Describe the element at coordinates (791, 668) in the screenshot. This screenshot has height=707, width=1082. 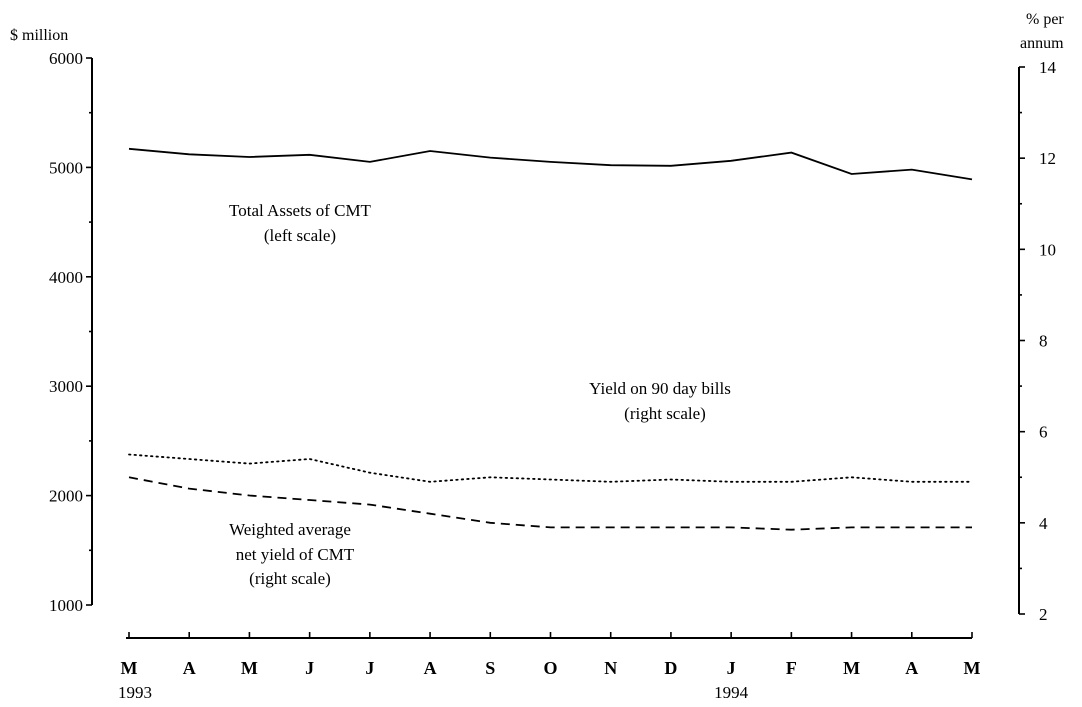
I see `x-tick-label: F` at that location.